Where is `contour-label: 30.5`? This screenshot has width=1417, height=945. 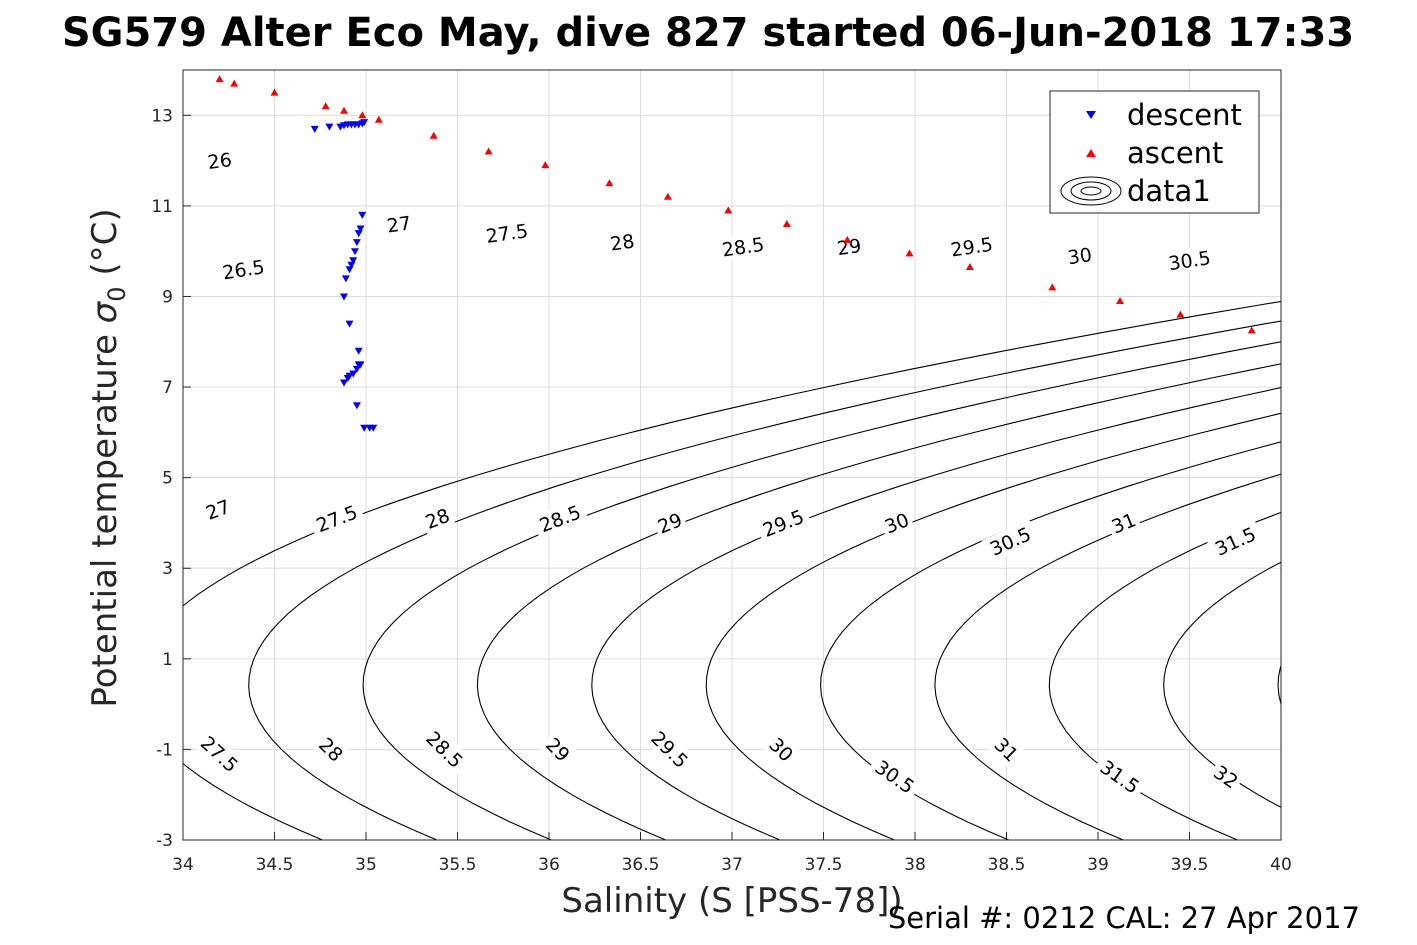 contour-label: 30.5 is located at coordinates (1010, 541).